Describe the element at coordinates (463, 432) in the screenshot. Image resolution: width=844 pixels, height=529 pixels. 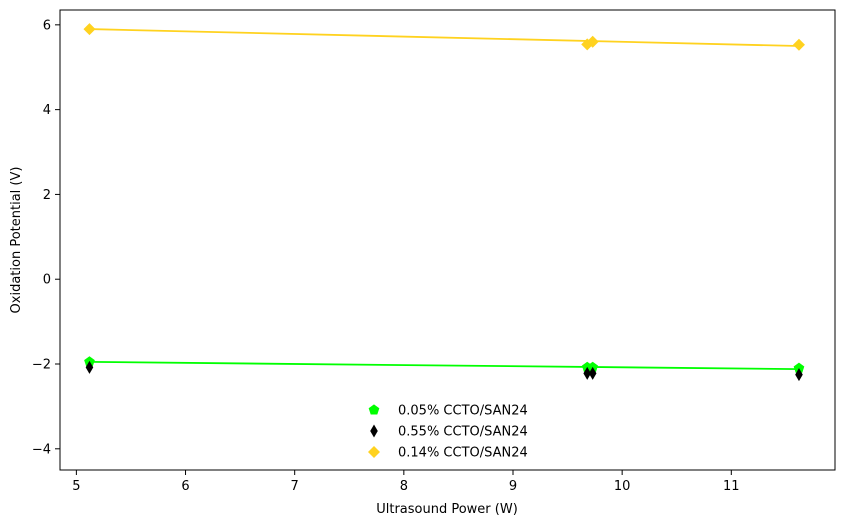
I see `legend-label: 0.55% CCTO/SAN24` at that location.